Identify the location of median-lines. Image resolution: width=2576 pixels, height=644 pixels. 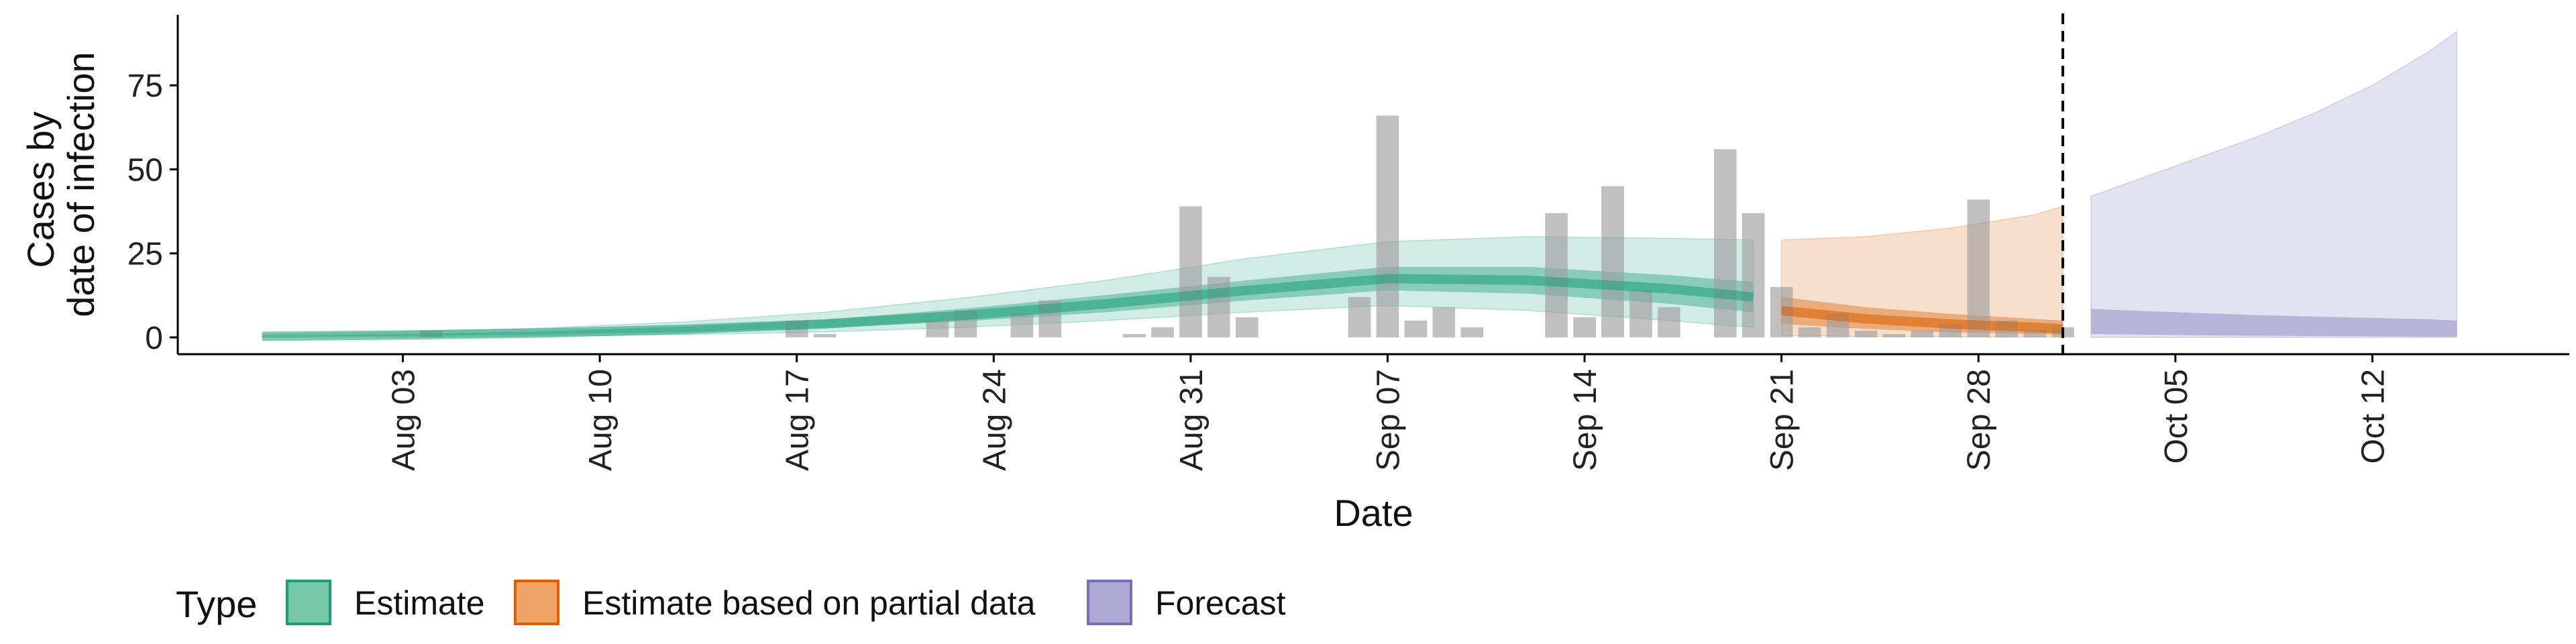
(1162, 307).